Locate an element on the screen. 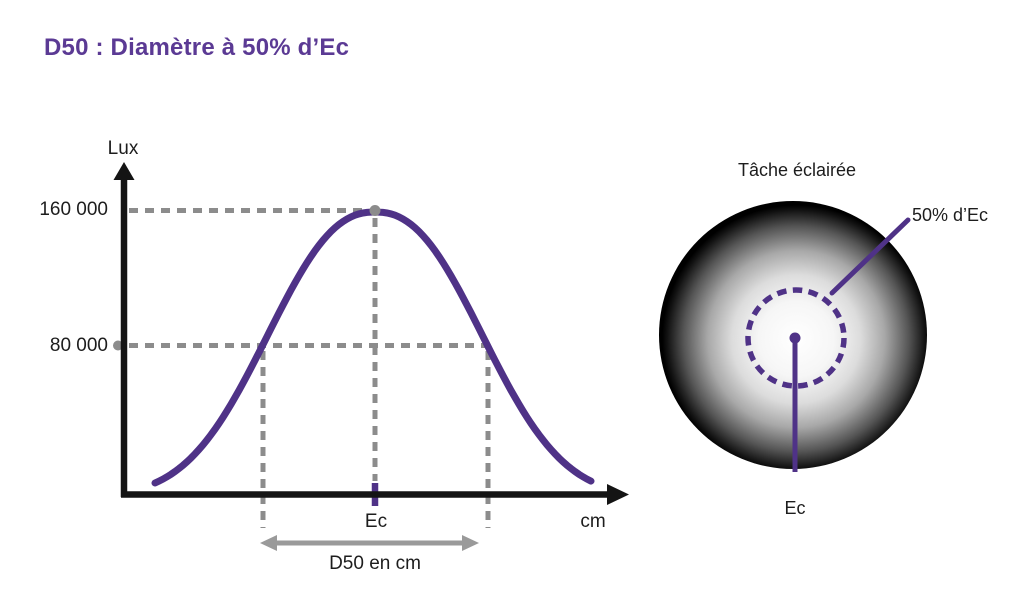  fifty-percent-dashed-circle is located at coordinates (796, 338).